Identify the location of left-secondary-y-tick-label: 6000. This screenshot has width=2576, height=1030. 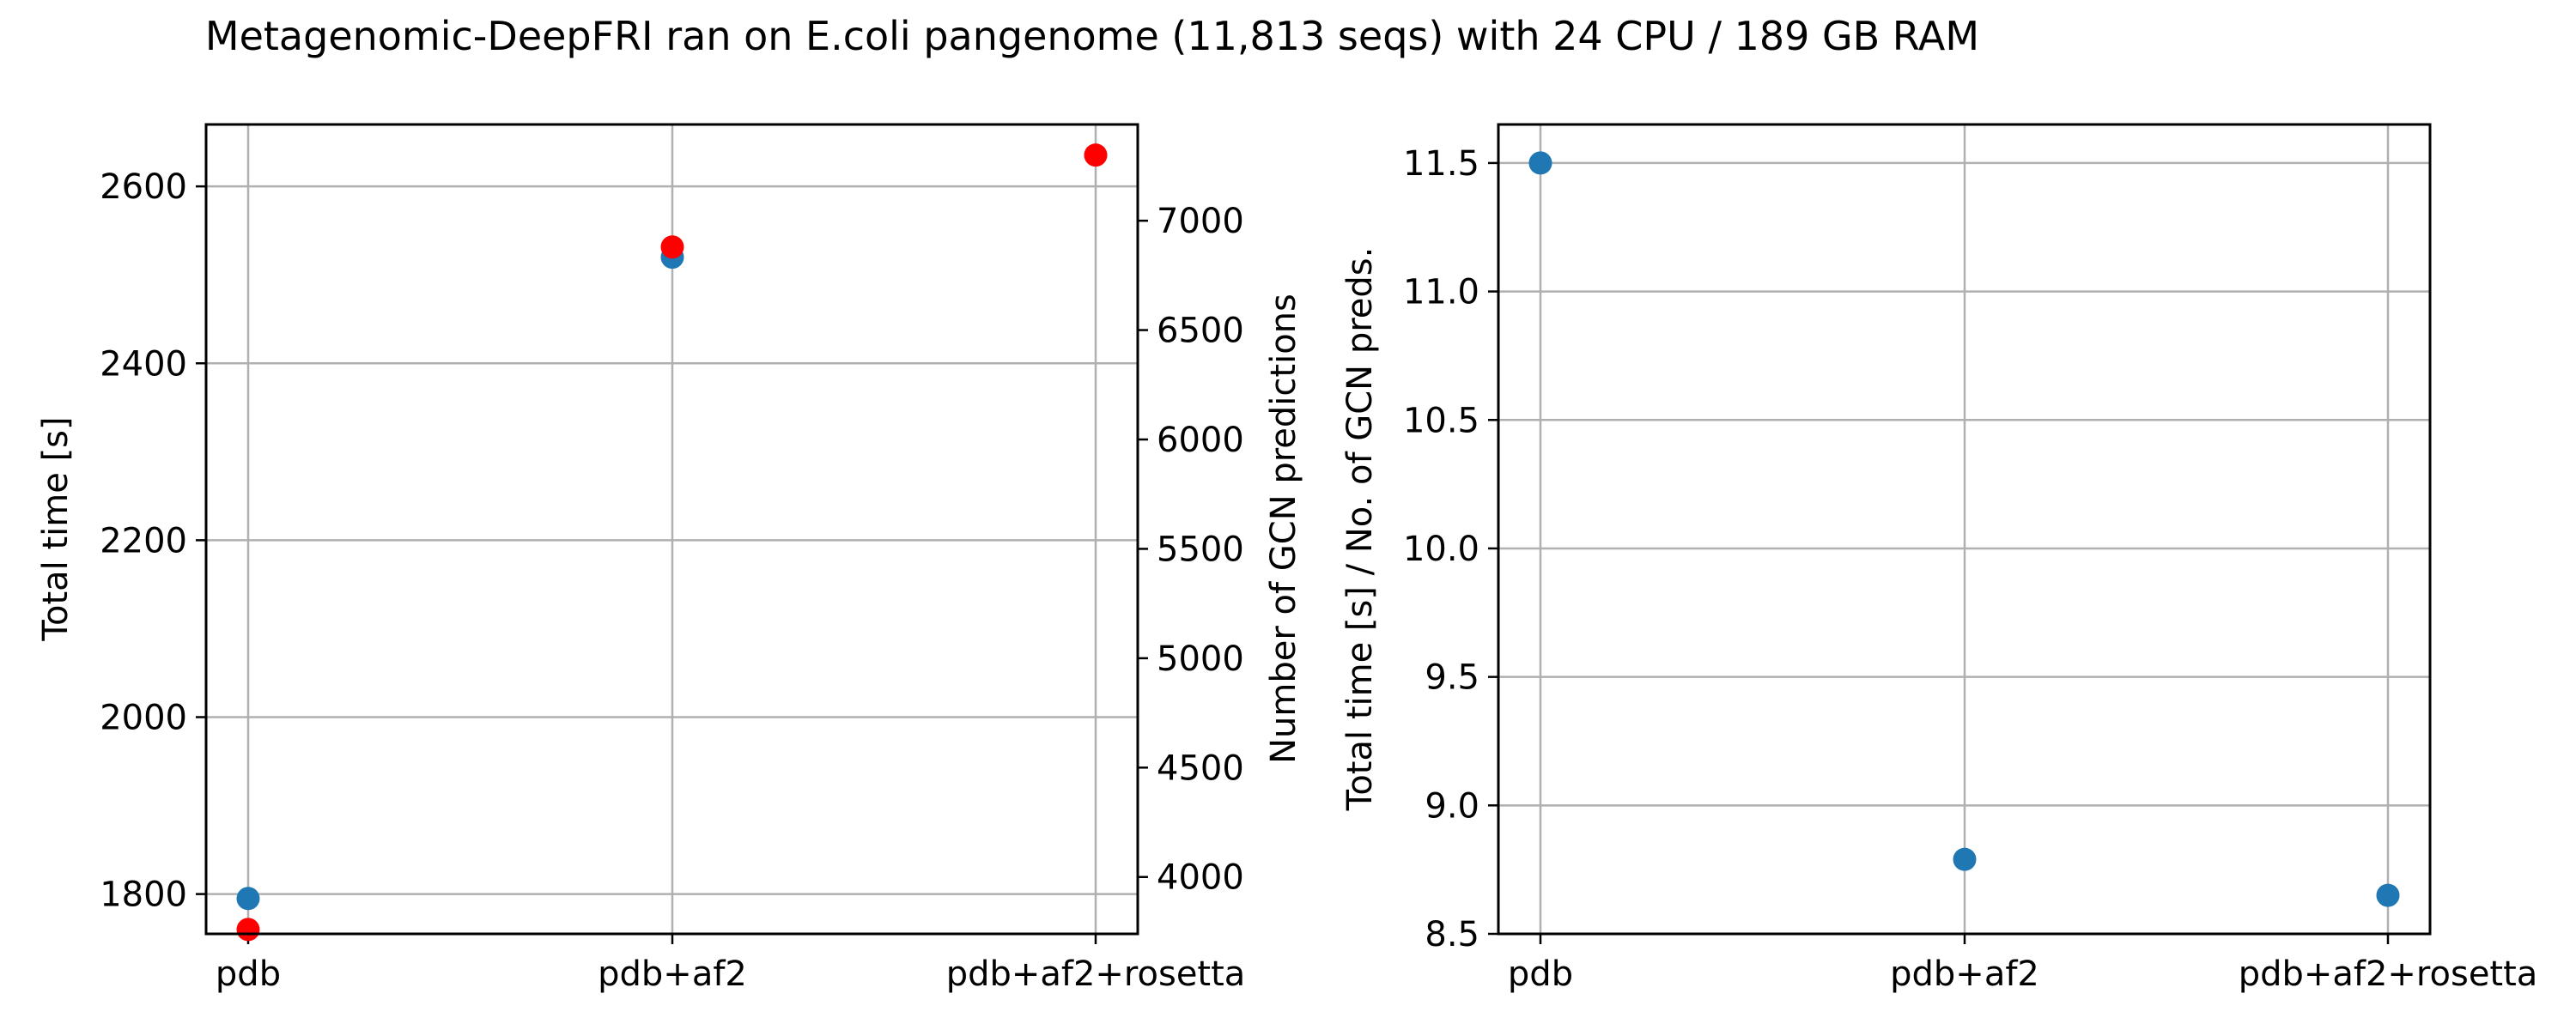
(1200, 440).